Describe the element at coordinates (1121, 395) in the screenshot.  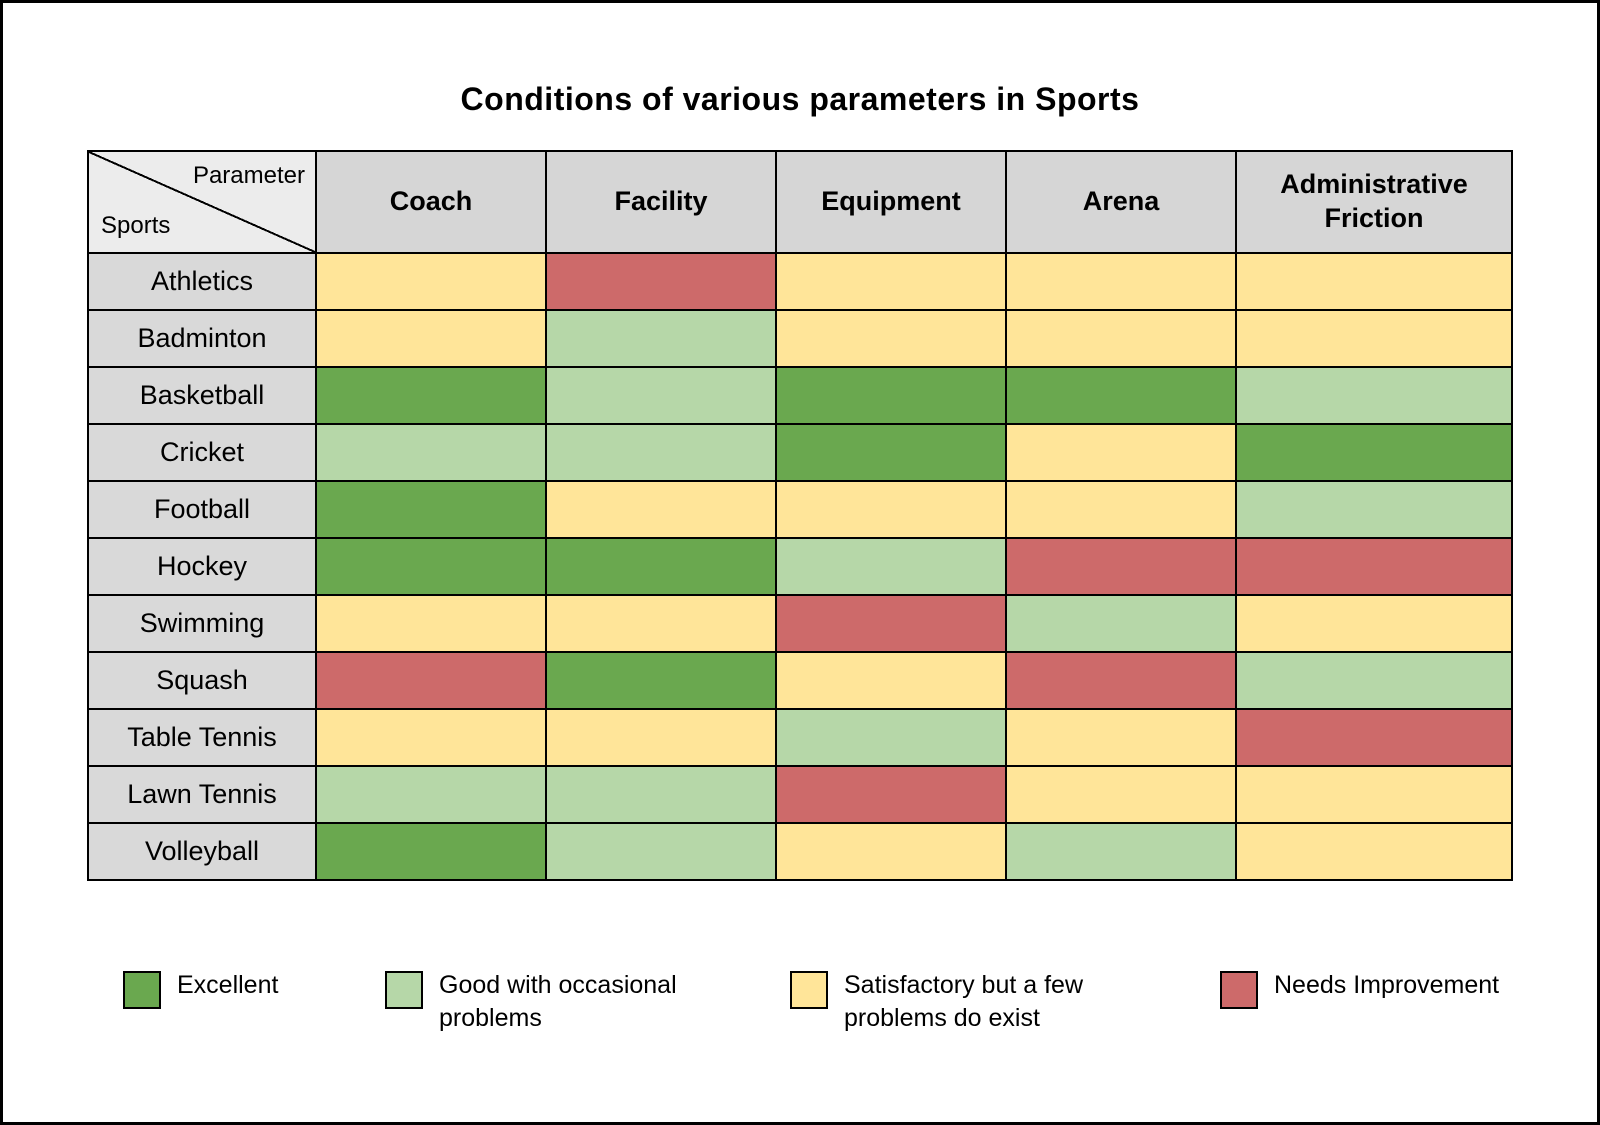
I see `cell-basketball-arena` at that location.